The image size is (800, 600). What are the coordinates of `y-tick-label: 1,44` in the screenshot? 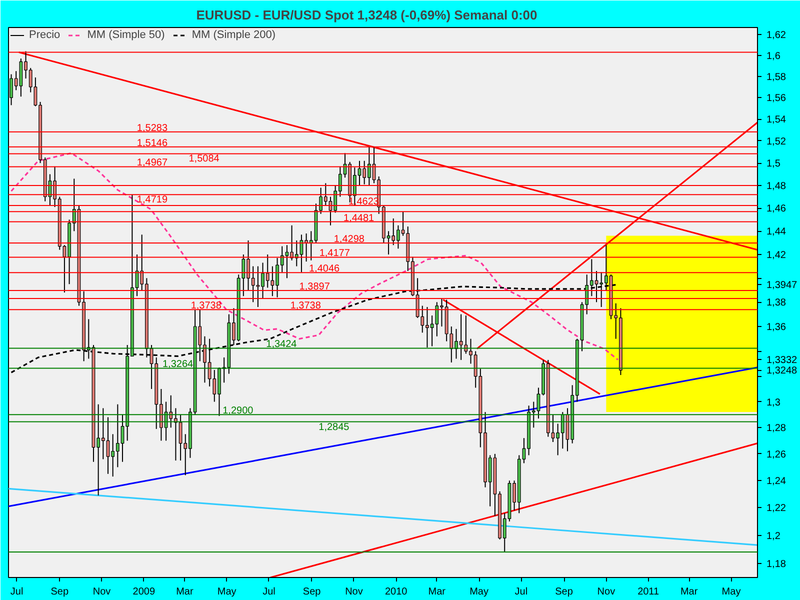 It's located at (776, 232).